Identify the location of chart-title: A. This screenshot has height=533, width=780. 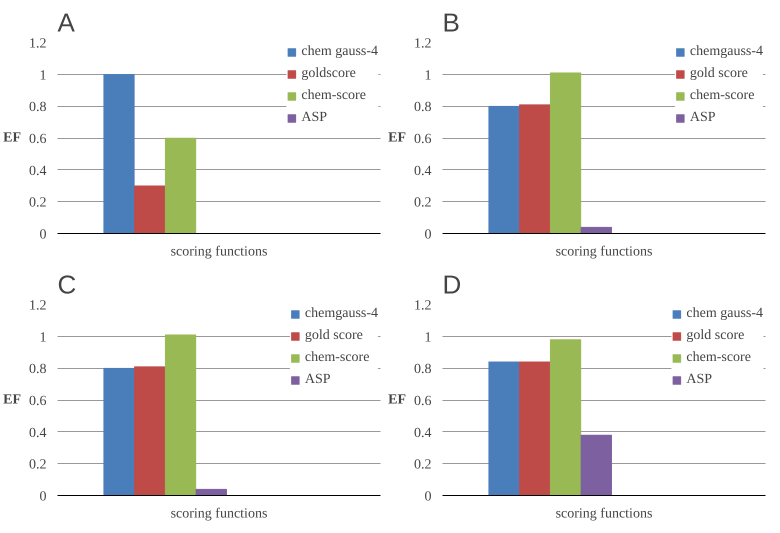
(67, 23).